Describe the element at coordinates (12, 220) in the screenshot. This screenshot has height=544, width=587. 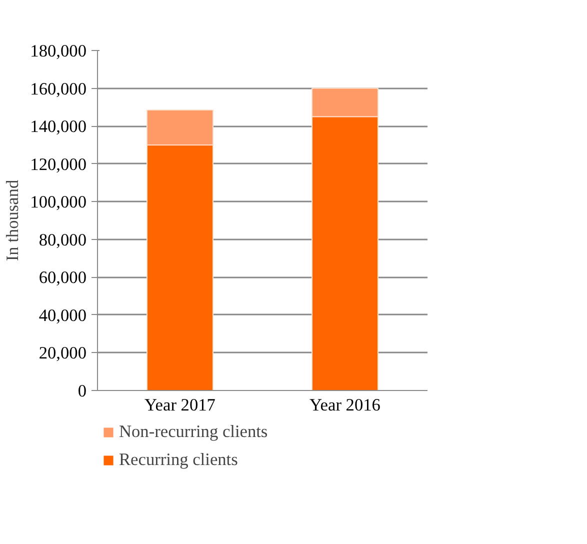
I see `y-axis-title: In thousand` at that location.